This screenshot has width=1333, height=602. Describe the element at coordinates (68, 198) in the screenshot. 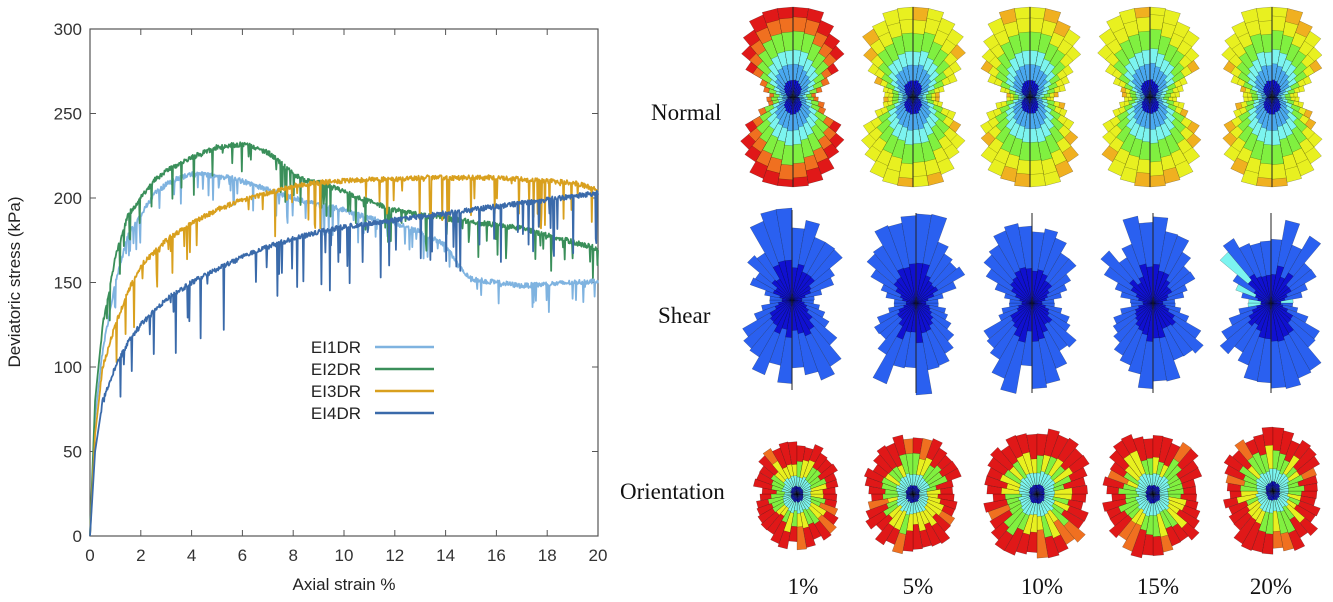

I see `y-tick-label: 200` at that location.